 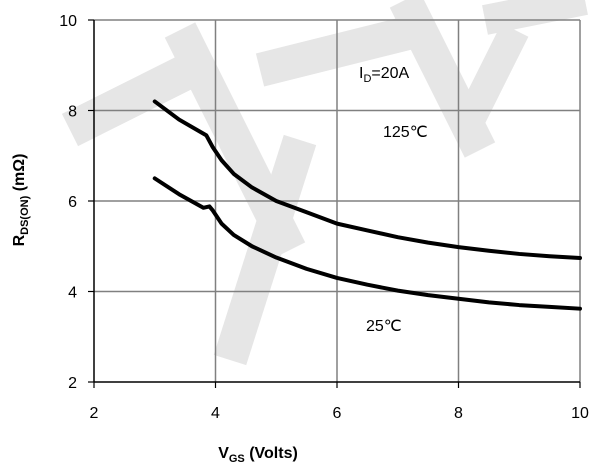 I want to click on x-tick-label: 8, so click(x=458, y=413).